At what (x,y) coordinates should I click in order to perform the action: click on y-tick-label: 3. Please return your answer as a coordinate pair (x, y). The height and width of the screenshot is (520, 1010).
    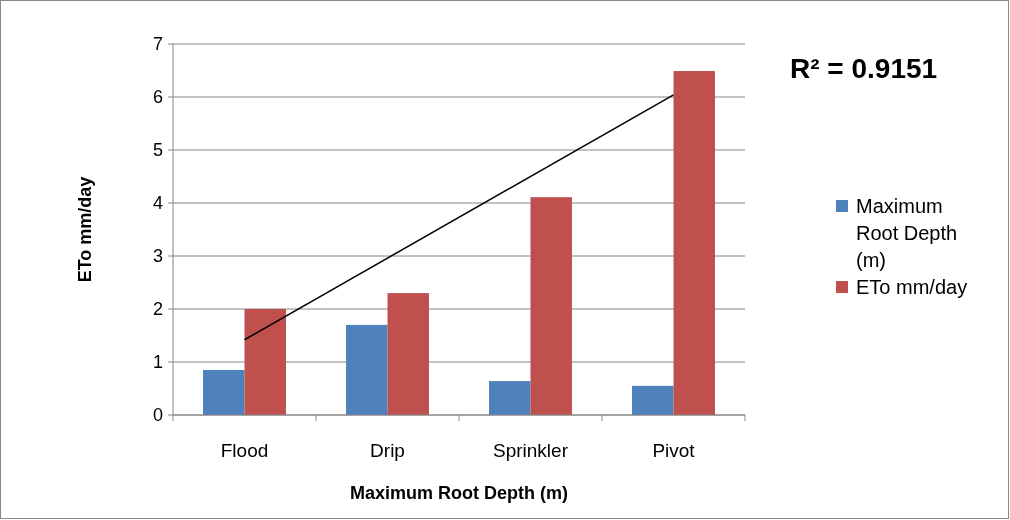
    Looking at the image, I should click on (157, 256).